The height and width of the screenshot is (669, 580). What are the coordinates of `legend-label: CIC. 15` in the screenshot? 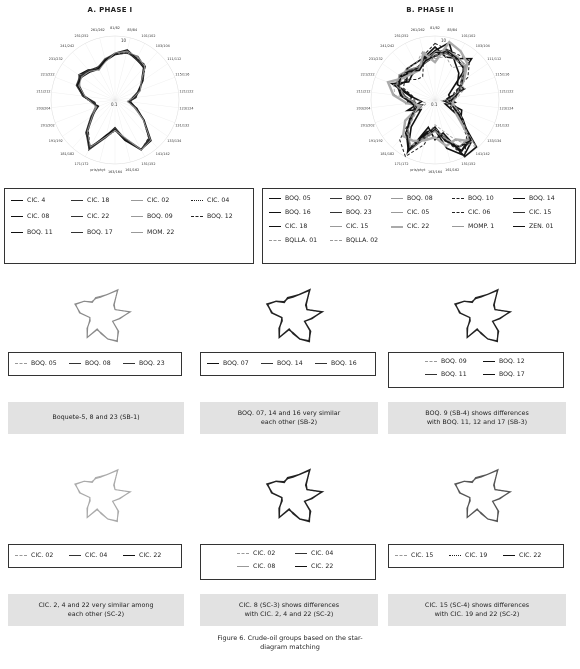 It's located at (540, 212).